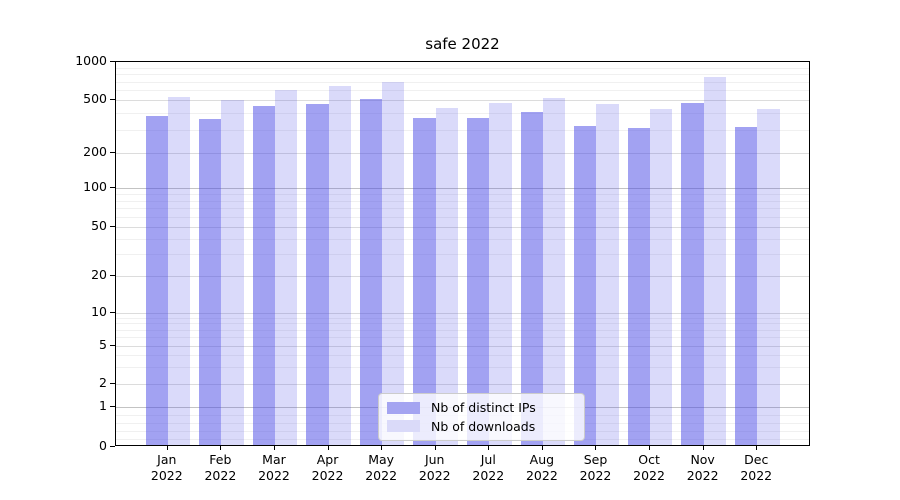 The image size is (900, 500). What do you see at coordinates (692, 274) in the screenshot?
I see `bar-nb-of-distinct-ips-nov-2022` at bounding box center [692, 274].